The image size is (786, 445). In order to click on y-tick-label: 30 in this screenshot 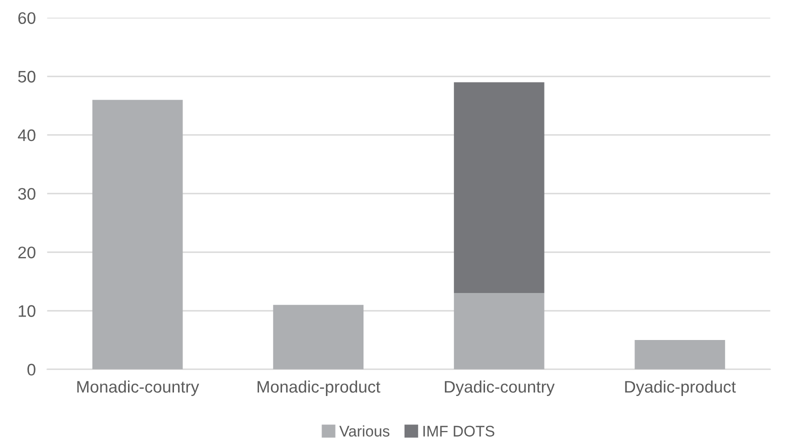, I will do `click(27, 194)`.